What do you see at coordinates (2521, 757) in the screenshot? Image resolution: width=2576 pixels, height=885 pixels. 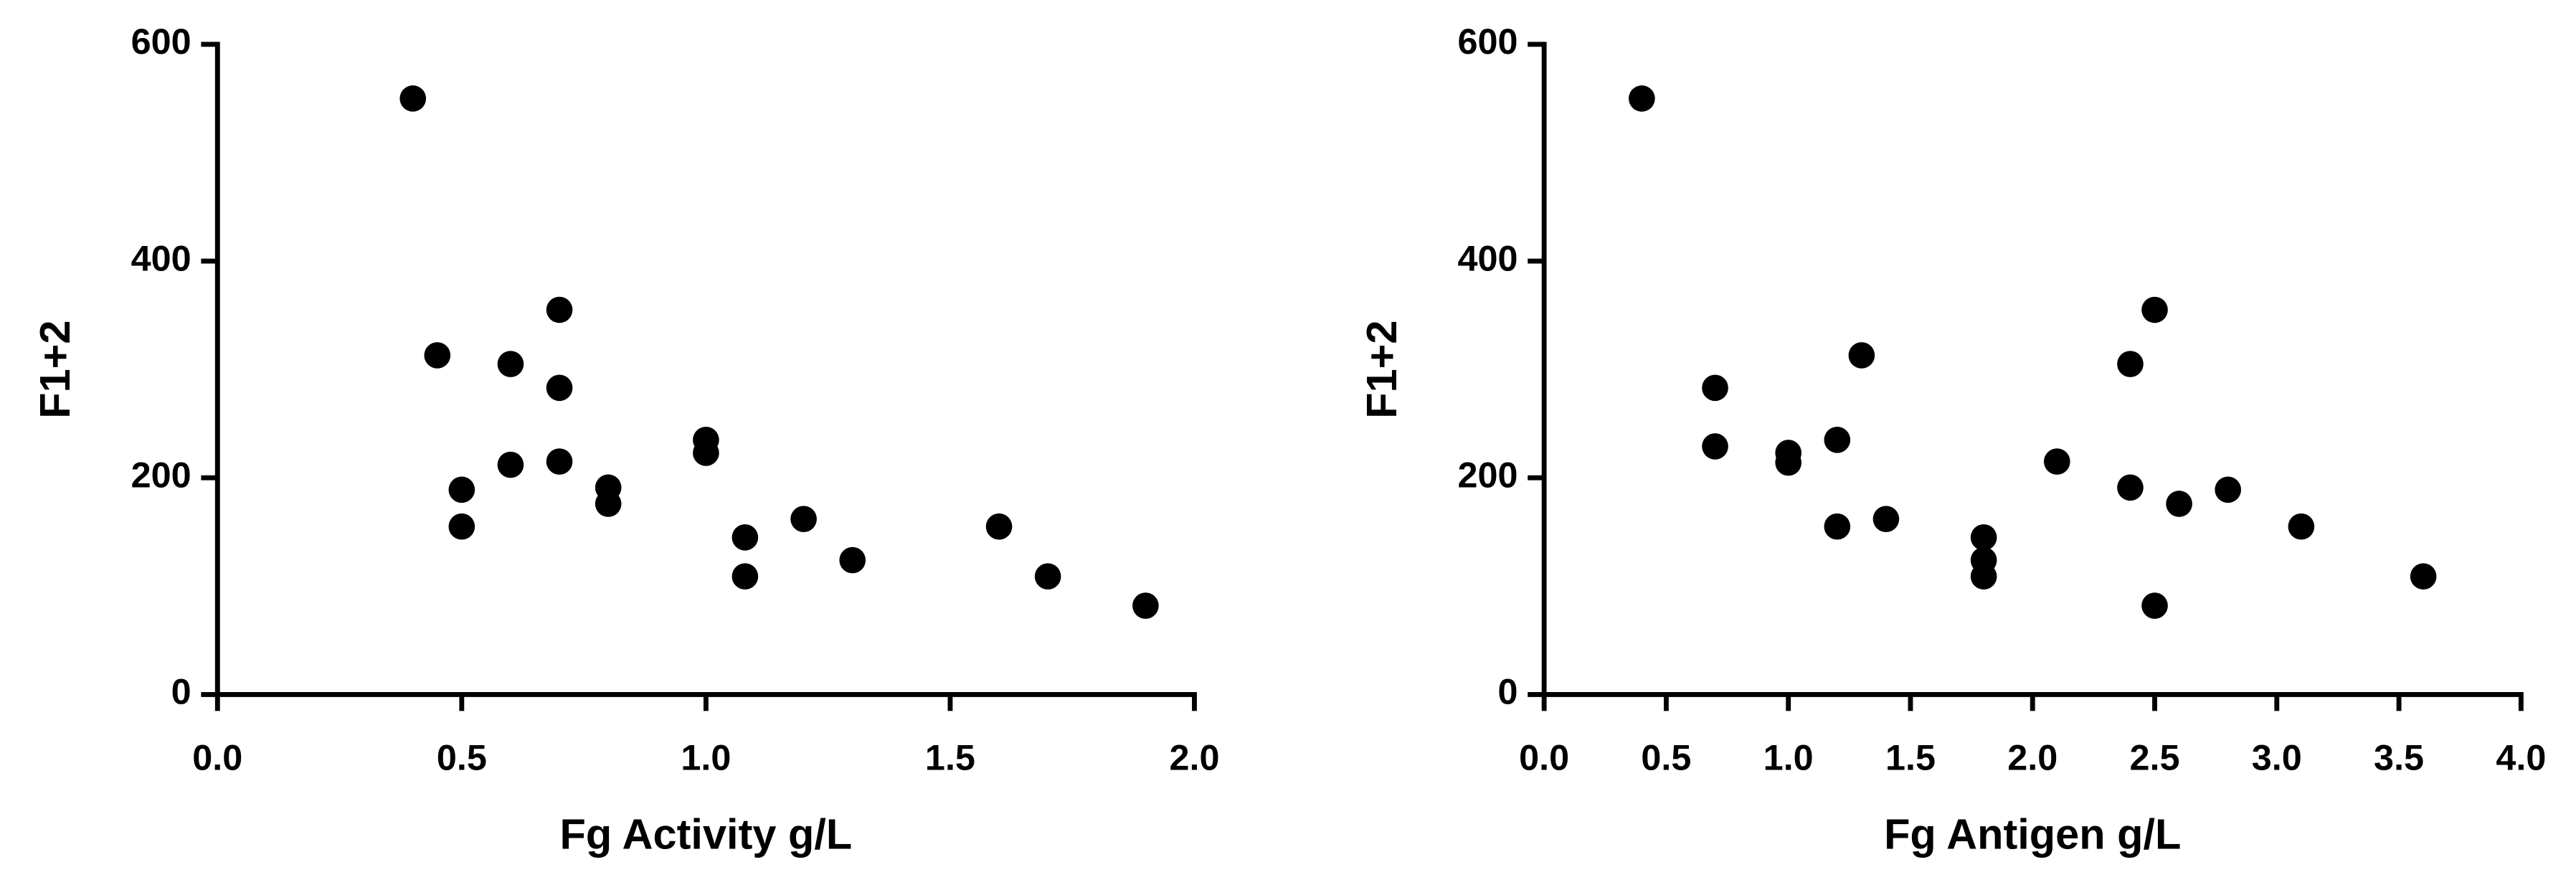 I see `x-tick-label: 4.0` at bounding box center [2521, 757].